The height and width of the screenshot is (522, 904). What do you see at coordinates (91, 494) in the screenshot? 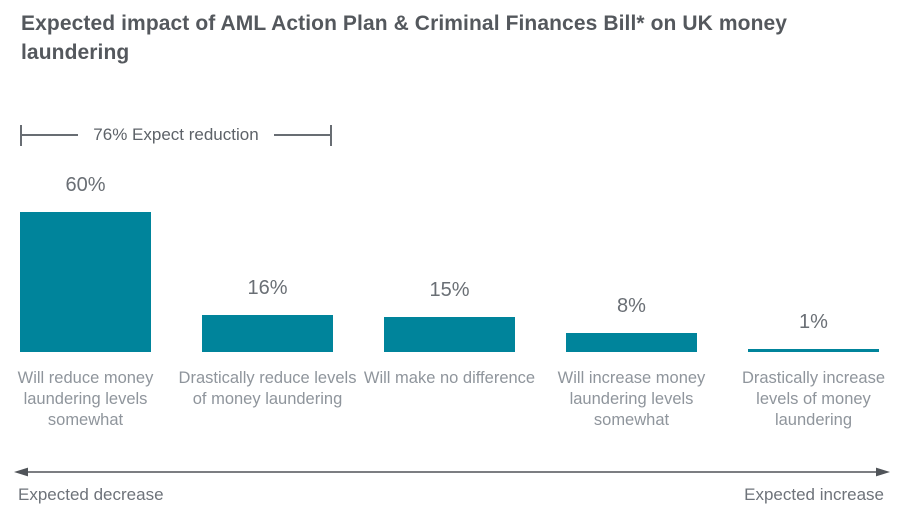
I see `axis-label-expected-decrease: Expected decrease` at bounding box center [91, 494].